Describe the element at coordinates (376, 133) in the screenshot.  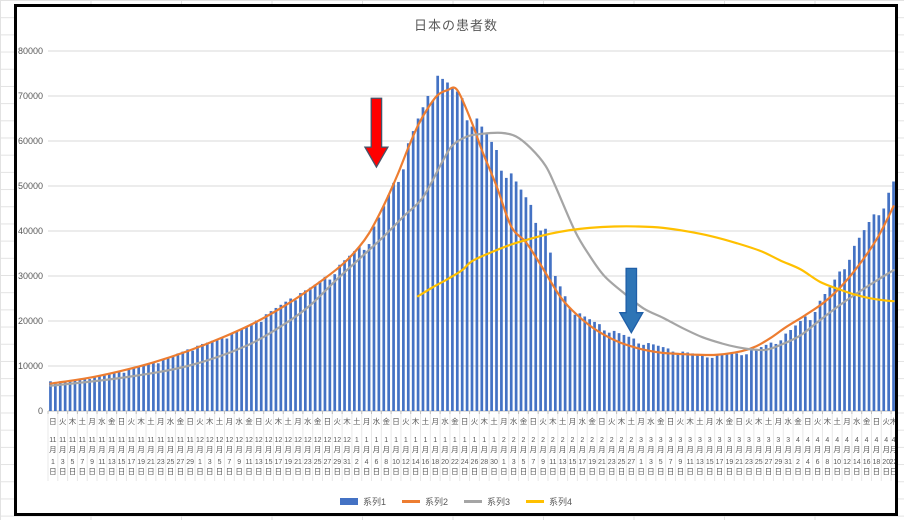
I see `red-down-arrow` at that location.